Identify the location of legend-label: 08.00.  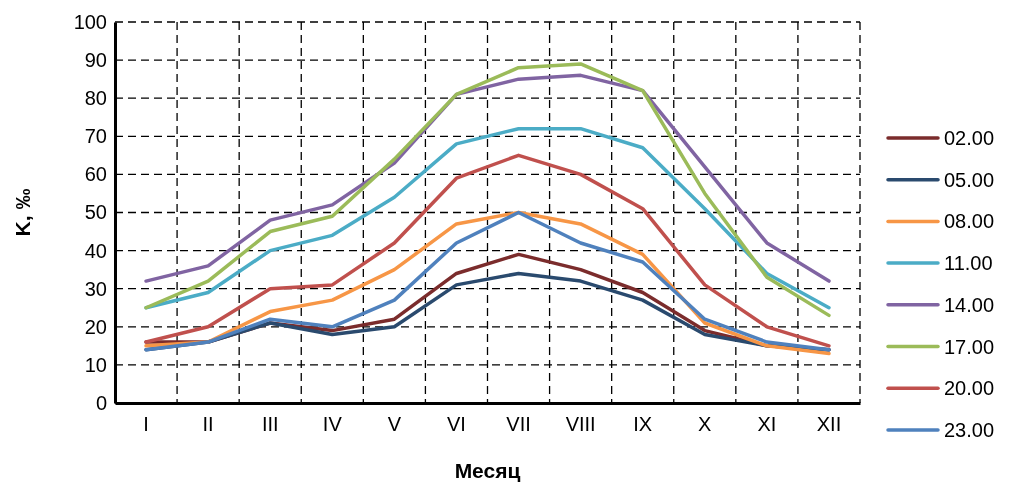
(969, 221).